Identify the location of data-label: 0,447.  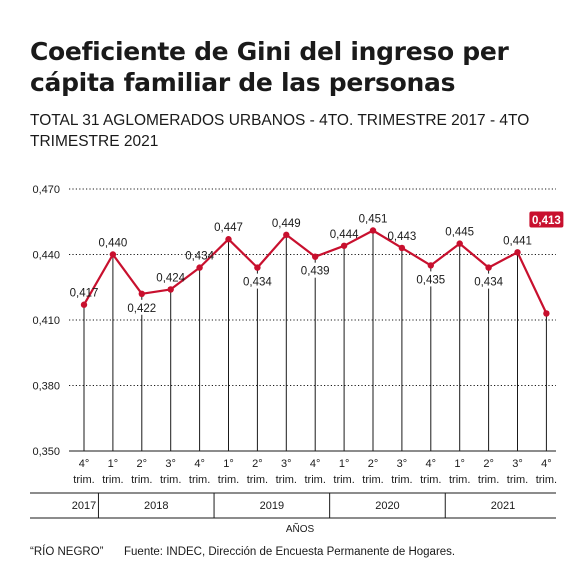
(228, 228).